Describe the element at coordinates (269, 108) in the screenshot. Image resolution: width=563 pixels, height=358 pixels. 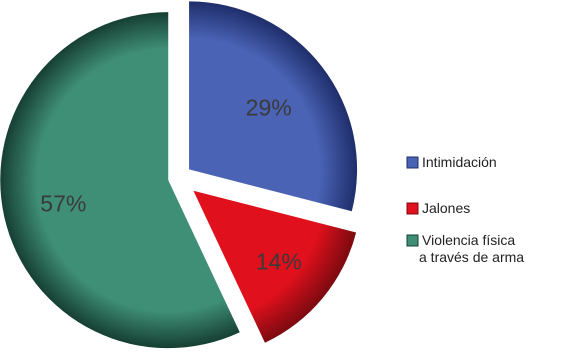
I see `slice-value-label: 29%` at that location.